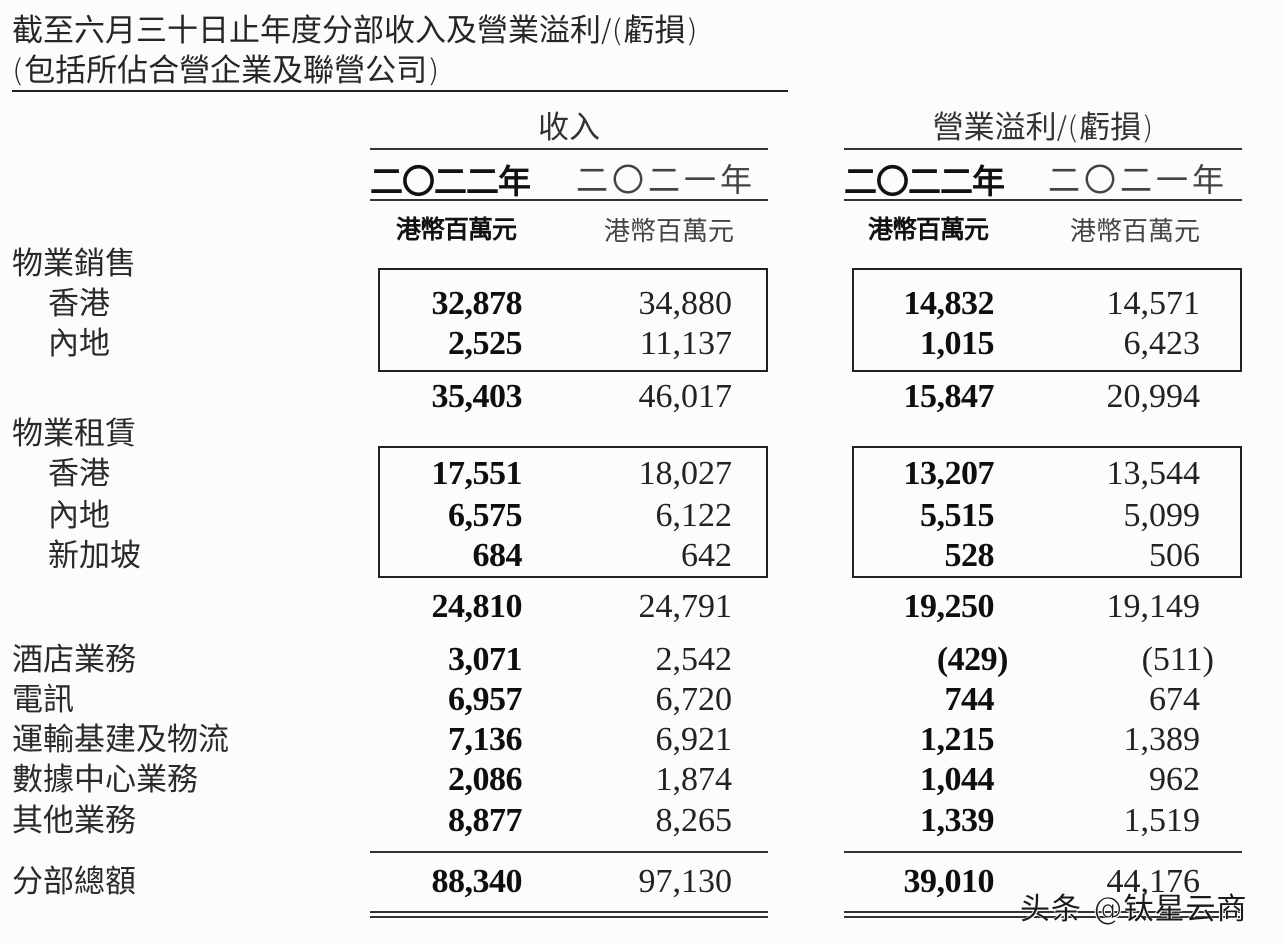 This screenshot has width=1284, height=944. What do you see at coordinates (456, 229) in the screenshot?
I see `revenue-unit-2022: 港幣百萬元` at bounding box center [456, 229].